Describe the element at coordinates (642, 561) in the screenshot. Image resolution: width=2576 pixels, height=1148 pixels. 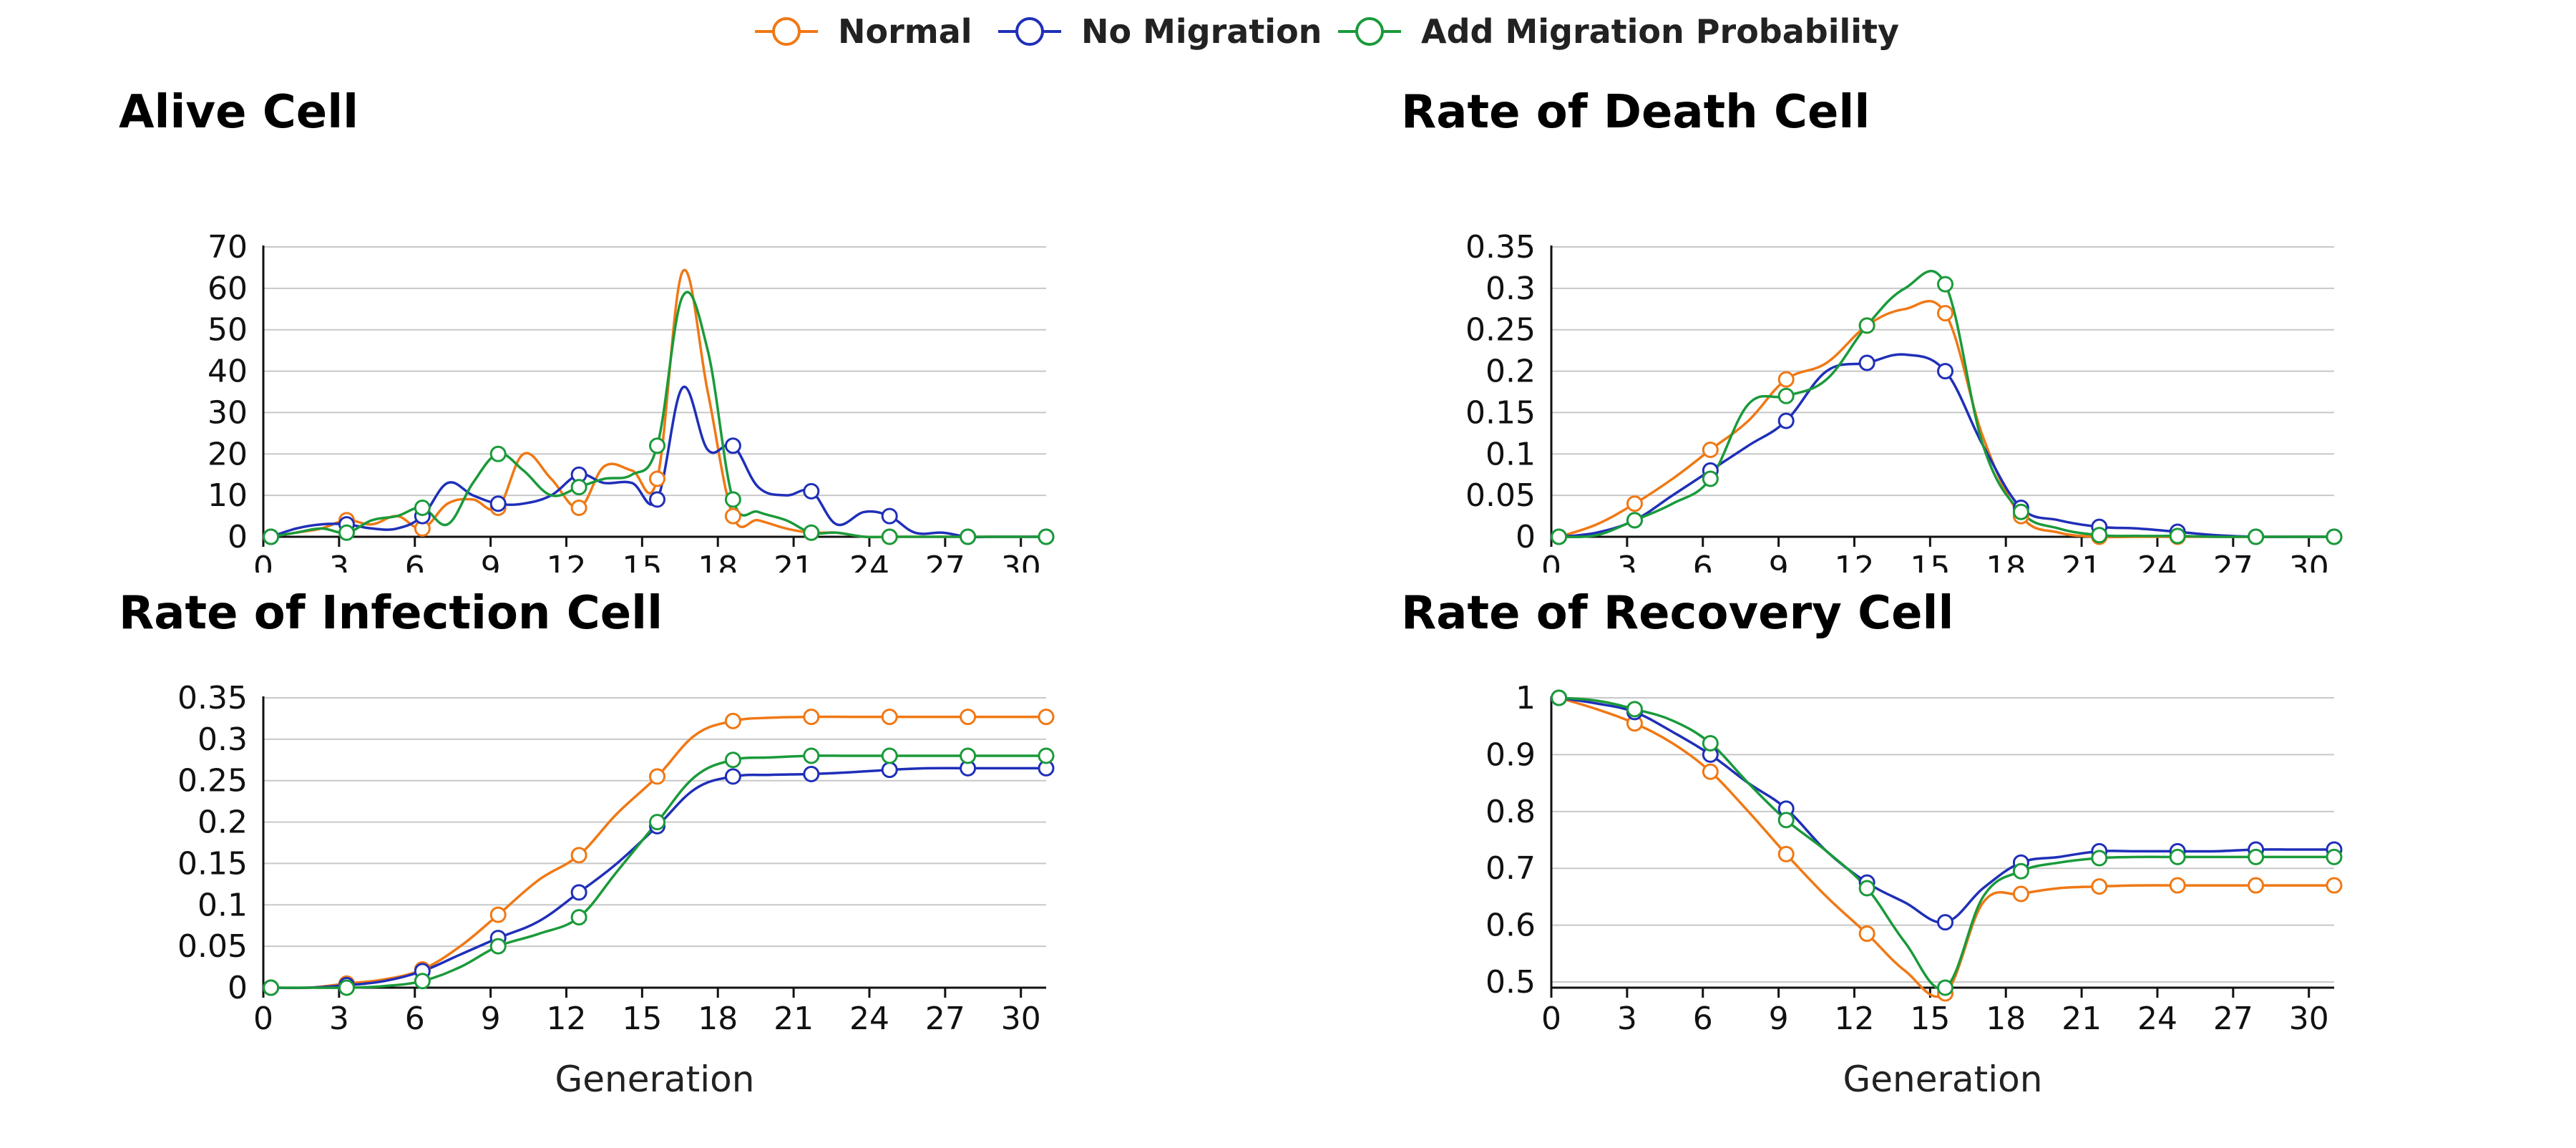
I see `x-tick-label: 15` at that location.